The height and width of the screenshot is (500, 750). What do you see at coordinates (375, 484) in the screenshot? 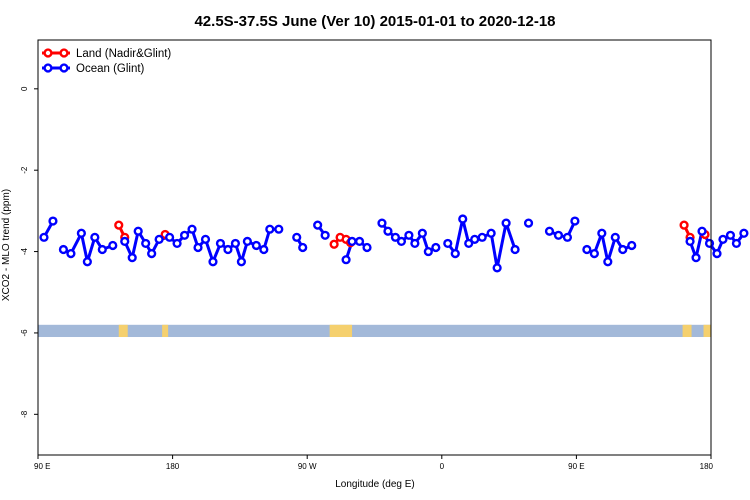
I see `x-axis-label: Longitude (deg E)` at bounding box center [375, 484].